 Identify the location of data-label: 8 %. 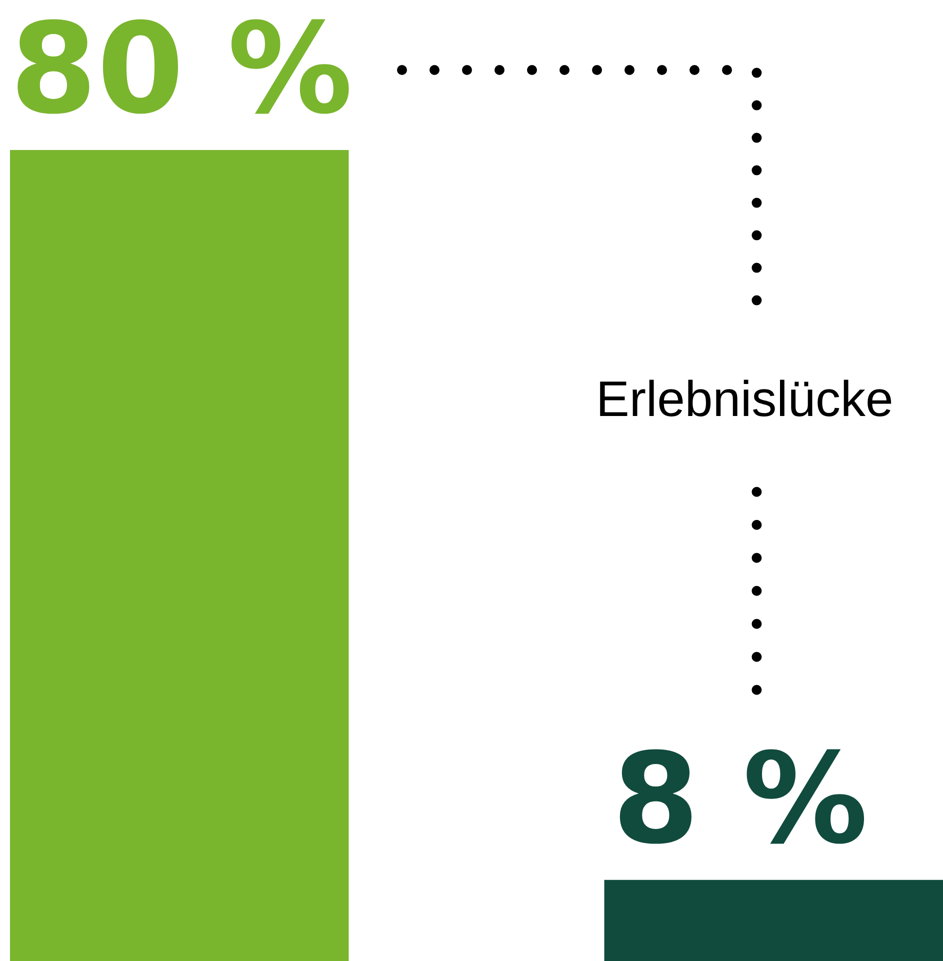
(740, 799).